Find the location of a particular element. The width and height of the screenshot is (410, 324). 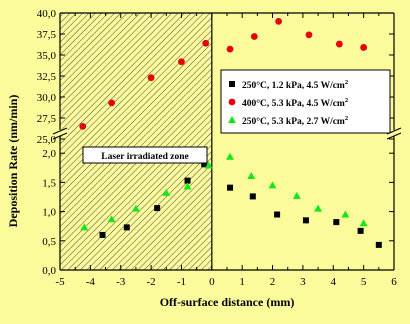

y-tick-label-upper: 27,5 is located at coordinates (47, 119).